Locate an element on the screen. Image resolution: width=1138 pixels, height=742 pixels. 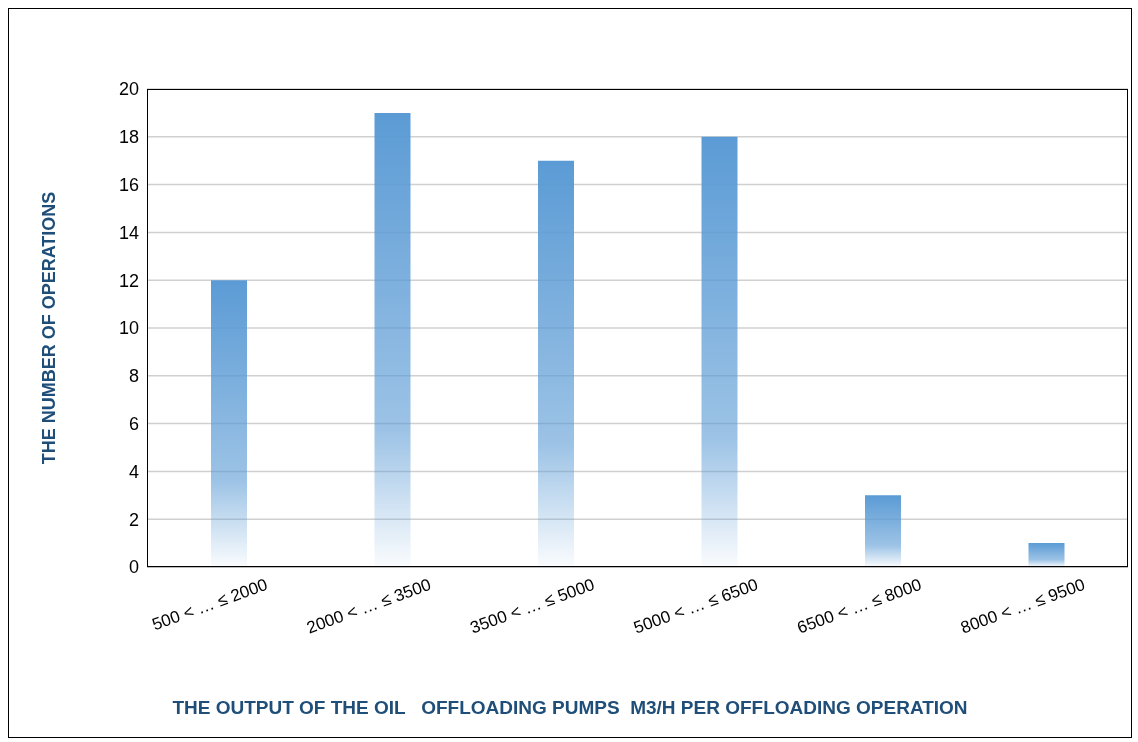
x-tick-label: 500 < … ≤ 2000 is located at coordinates (210, 604).